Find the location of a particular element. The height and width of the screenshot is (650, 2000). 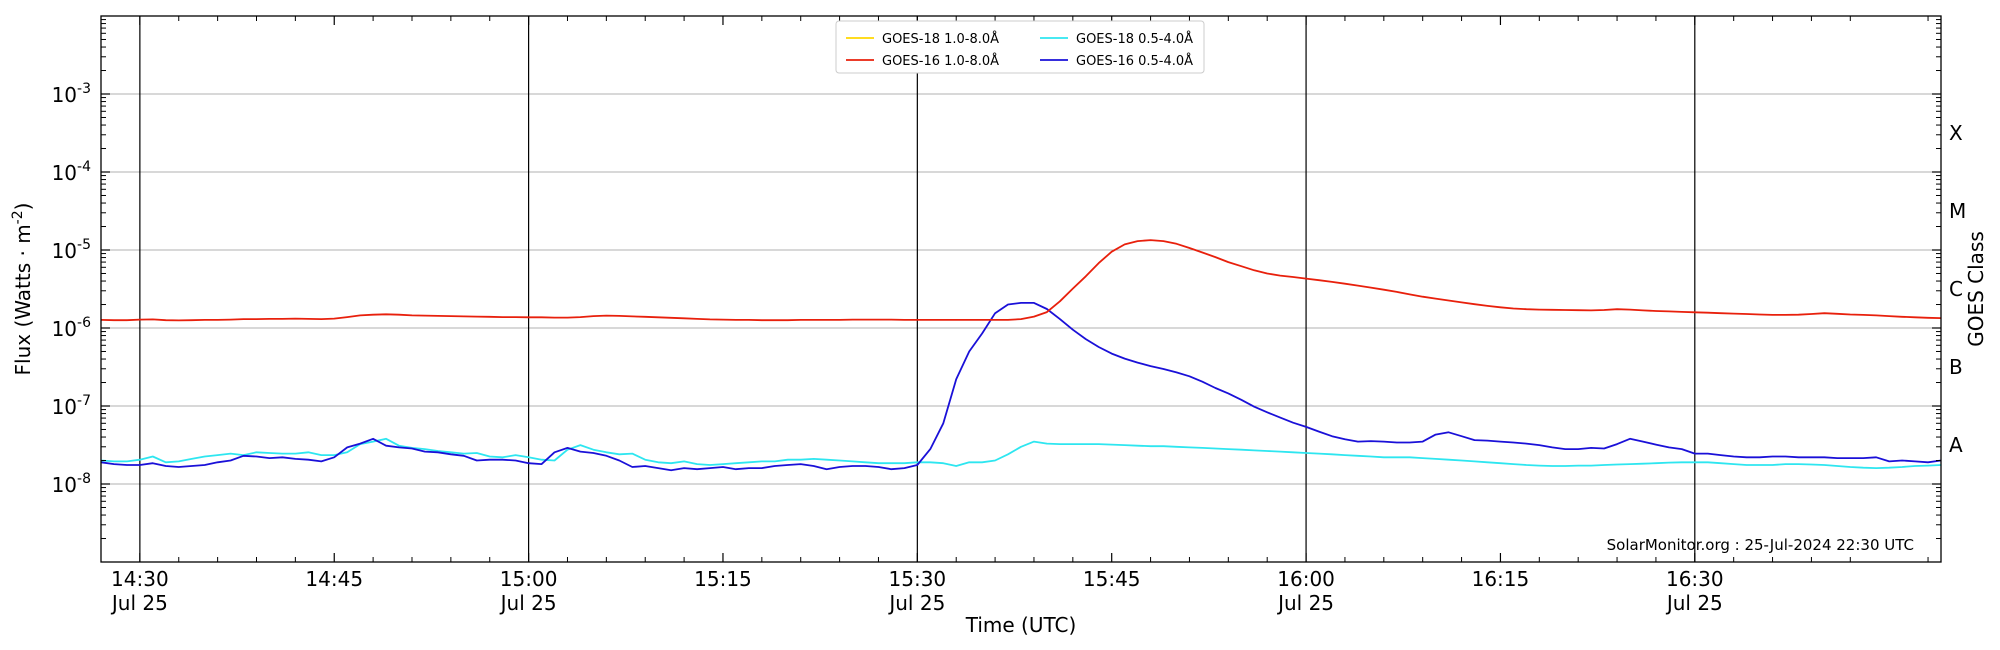

legend-label: GOES-16 0.5-4.0Å is located at coordinates (1134, 61).